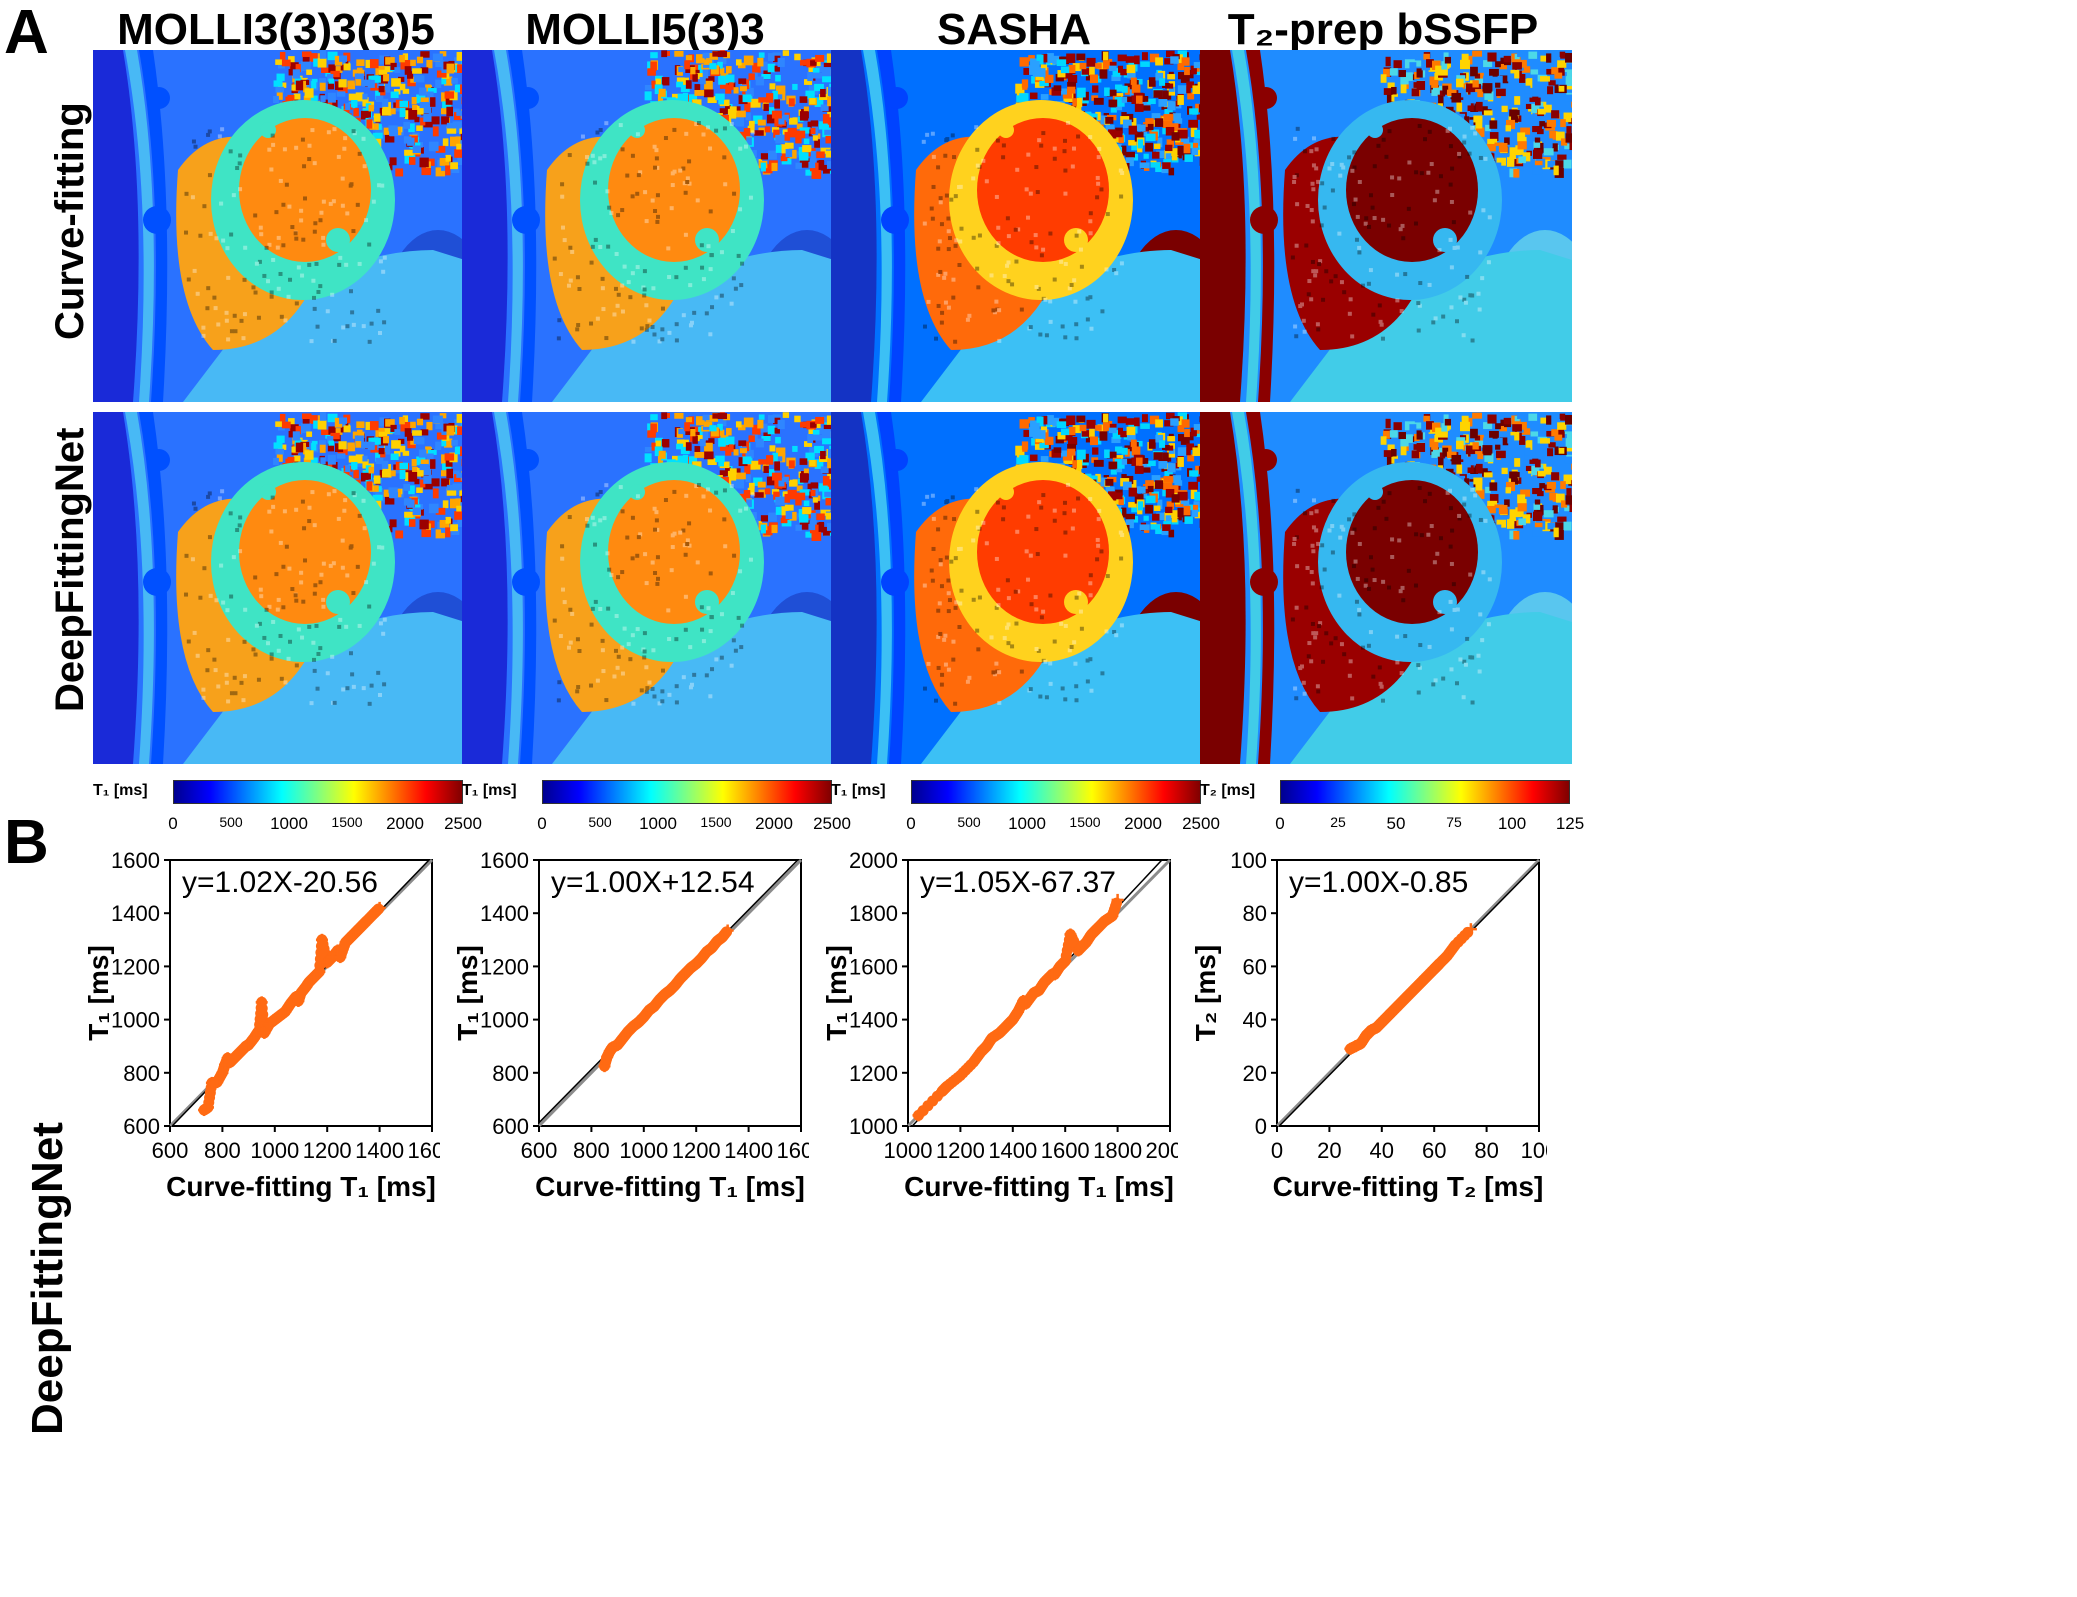 This screenshot has width=2077, height=1597. Describe the element at coordinates (287, 808) in the screenshot. I see `colorbar-molli335: T₁ [ms] 0 500 1000 1500 2000 2500` at that location.